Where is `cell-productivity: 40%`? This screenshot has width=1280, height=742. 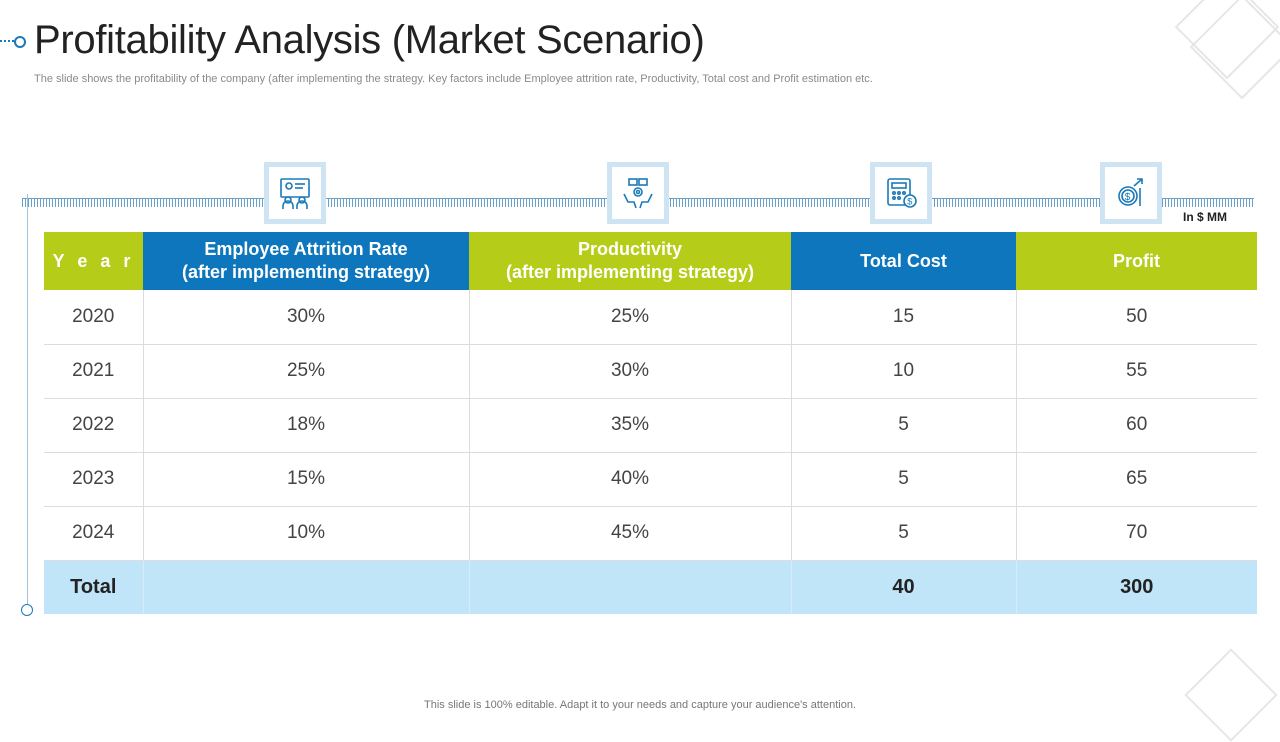
cell-productivity: 40% is located at coordinates (629, 479).